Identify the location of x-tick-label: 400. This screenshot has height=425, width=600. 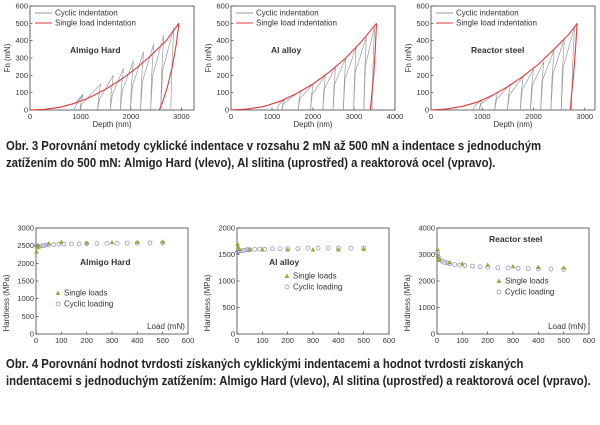
(137, 340).